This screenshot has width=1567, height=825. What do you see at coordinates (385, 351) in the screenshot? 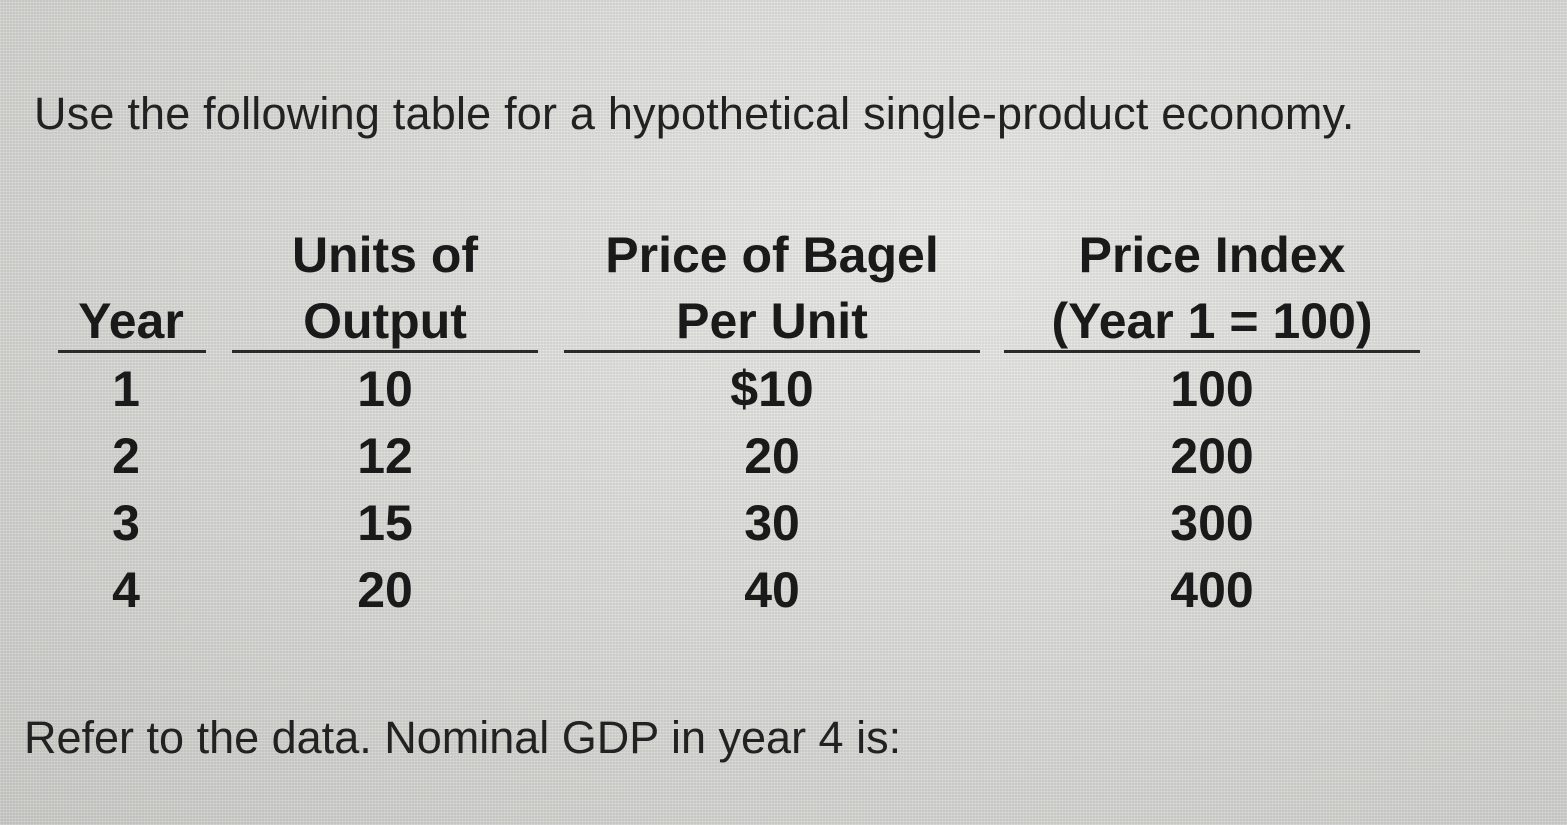
I see `header-rule-units` at bounding box center [385, 351].